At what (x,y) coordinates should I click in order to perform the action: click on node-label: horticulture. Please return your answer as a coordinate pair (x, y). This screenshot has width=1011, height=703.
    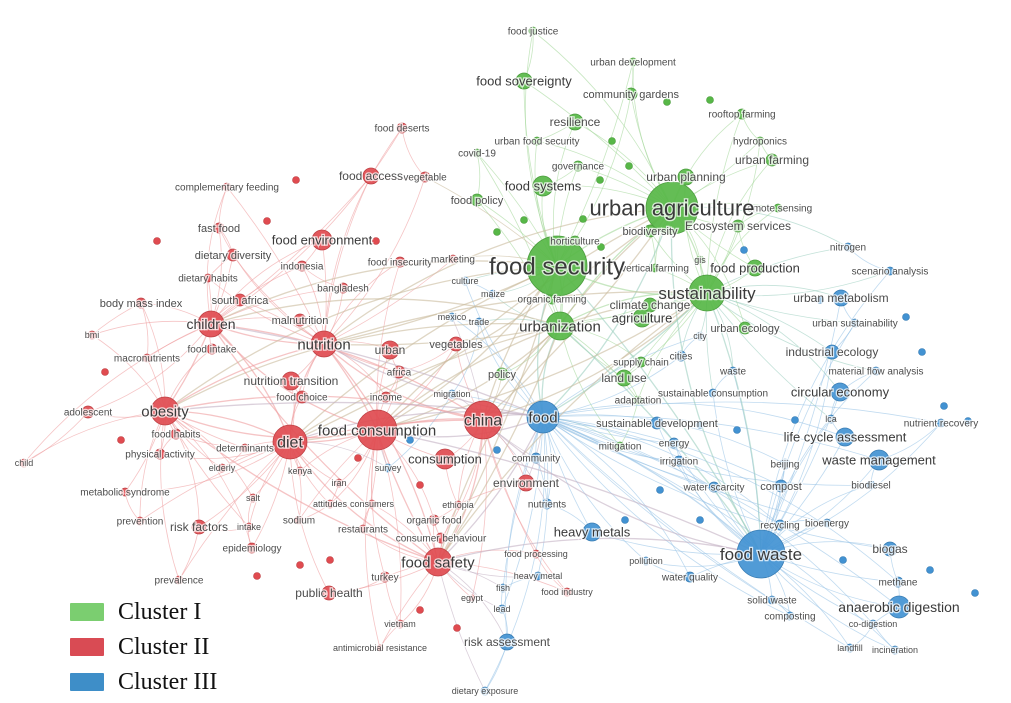
    Looking at the image, I should click on (575, 242).